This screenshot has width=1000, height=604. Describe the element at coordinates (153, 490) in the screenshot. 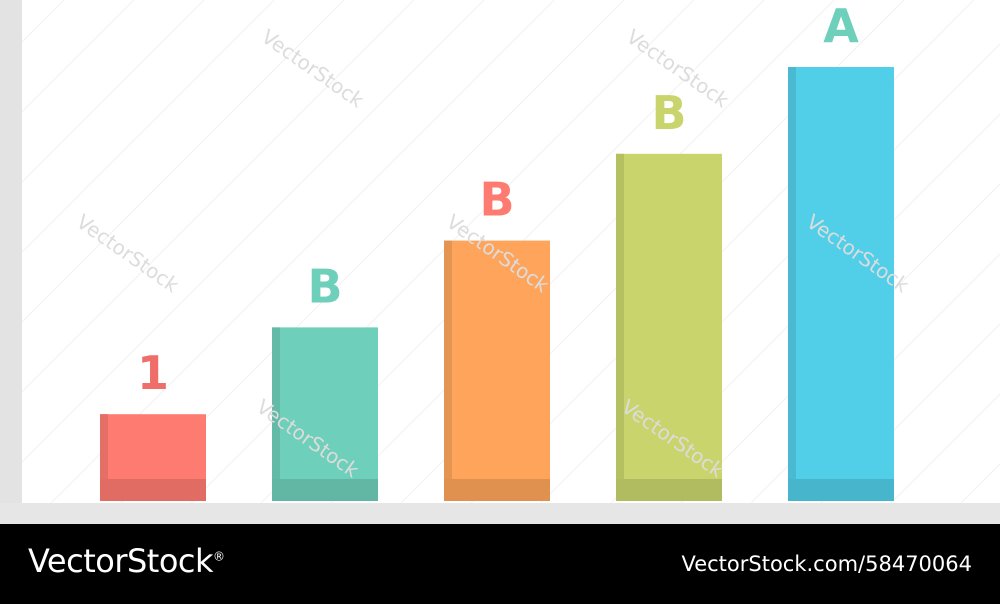

I see `bar-1-base` at that location.